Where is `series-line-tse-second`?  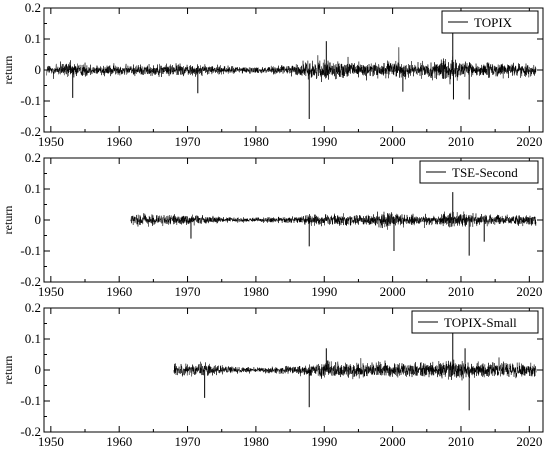
series-line-tse-second is located at coordinates (333, 220).